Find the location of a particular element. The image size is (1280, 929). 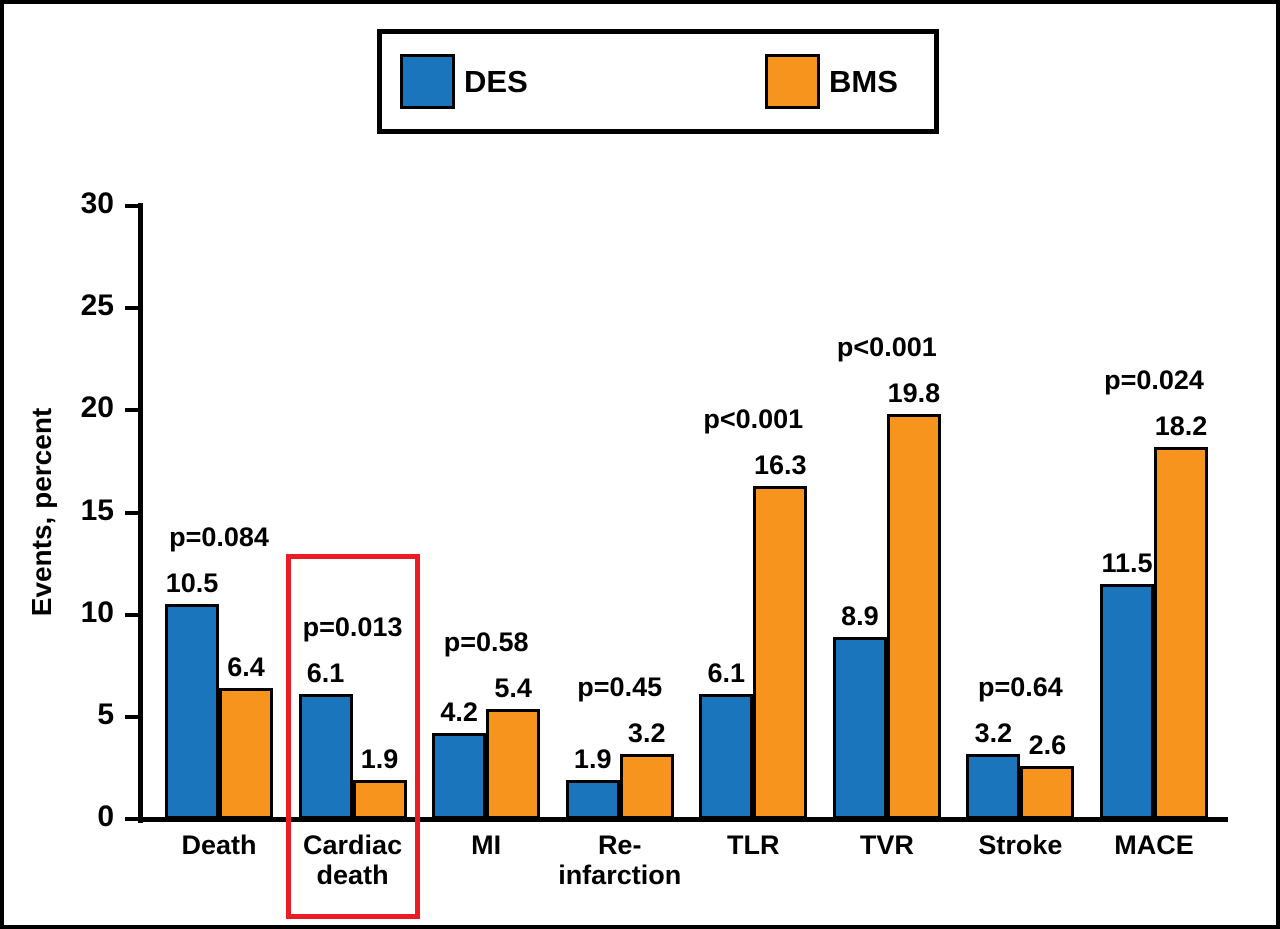

p-value-label: p=0.58 is located at coordinates (486, 641).